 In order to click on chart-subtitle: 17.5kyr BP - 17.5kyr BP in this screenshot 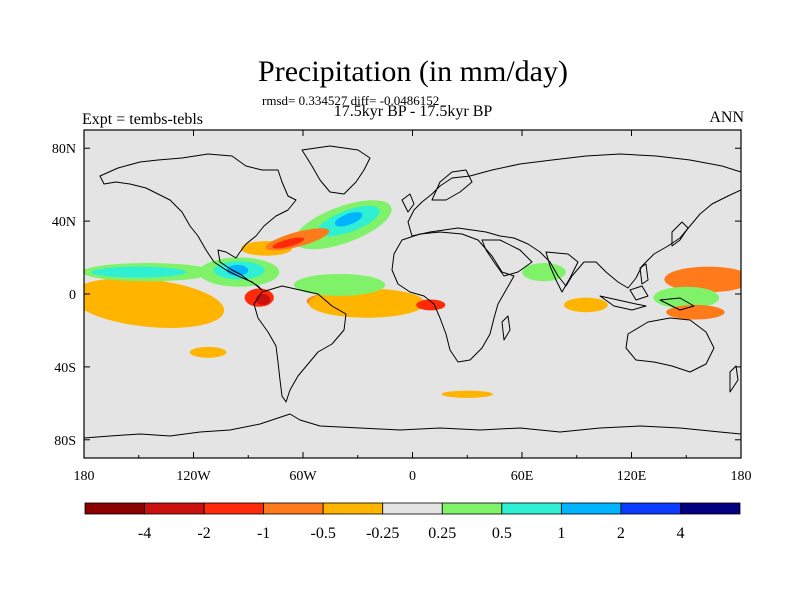, I will do `click(413, 111)`.